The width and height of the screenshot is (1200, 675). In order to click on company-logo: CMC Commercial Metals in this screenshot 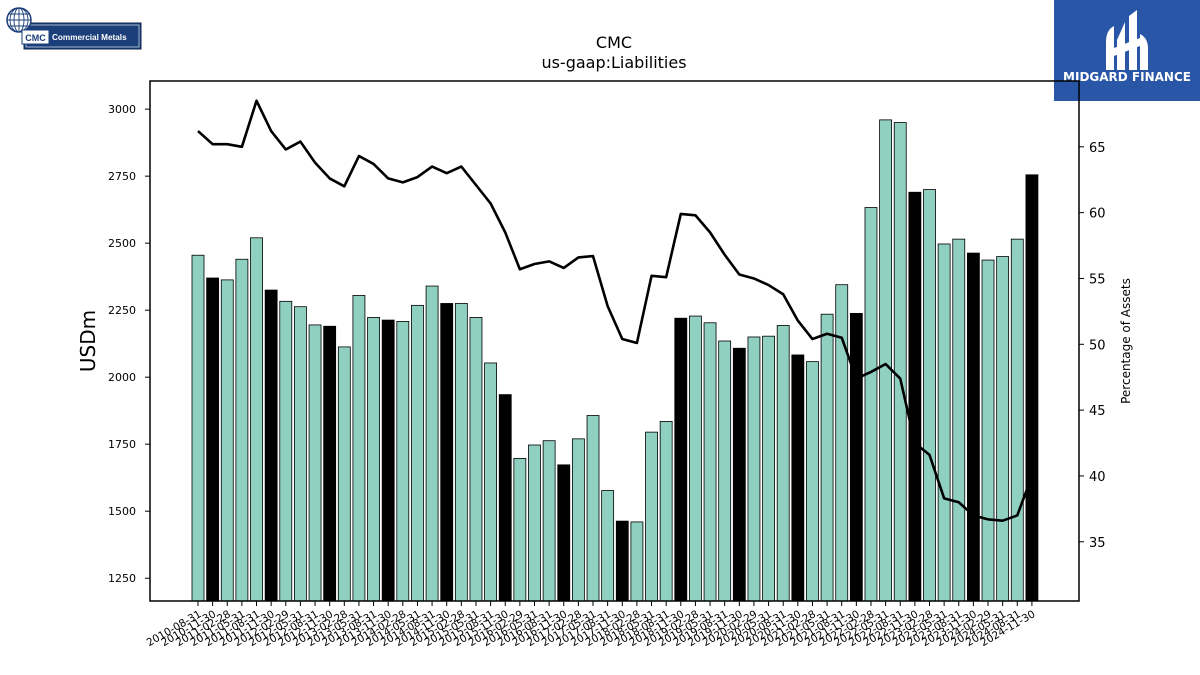, I will do `click(74, 29)`.